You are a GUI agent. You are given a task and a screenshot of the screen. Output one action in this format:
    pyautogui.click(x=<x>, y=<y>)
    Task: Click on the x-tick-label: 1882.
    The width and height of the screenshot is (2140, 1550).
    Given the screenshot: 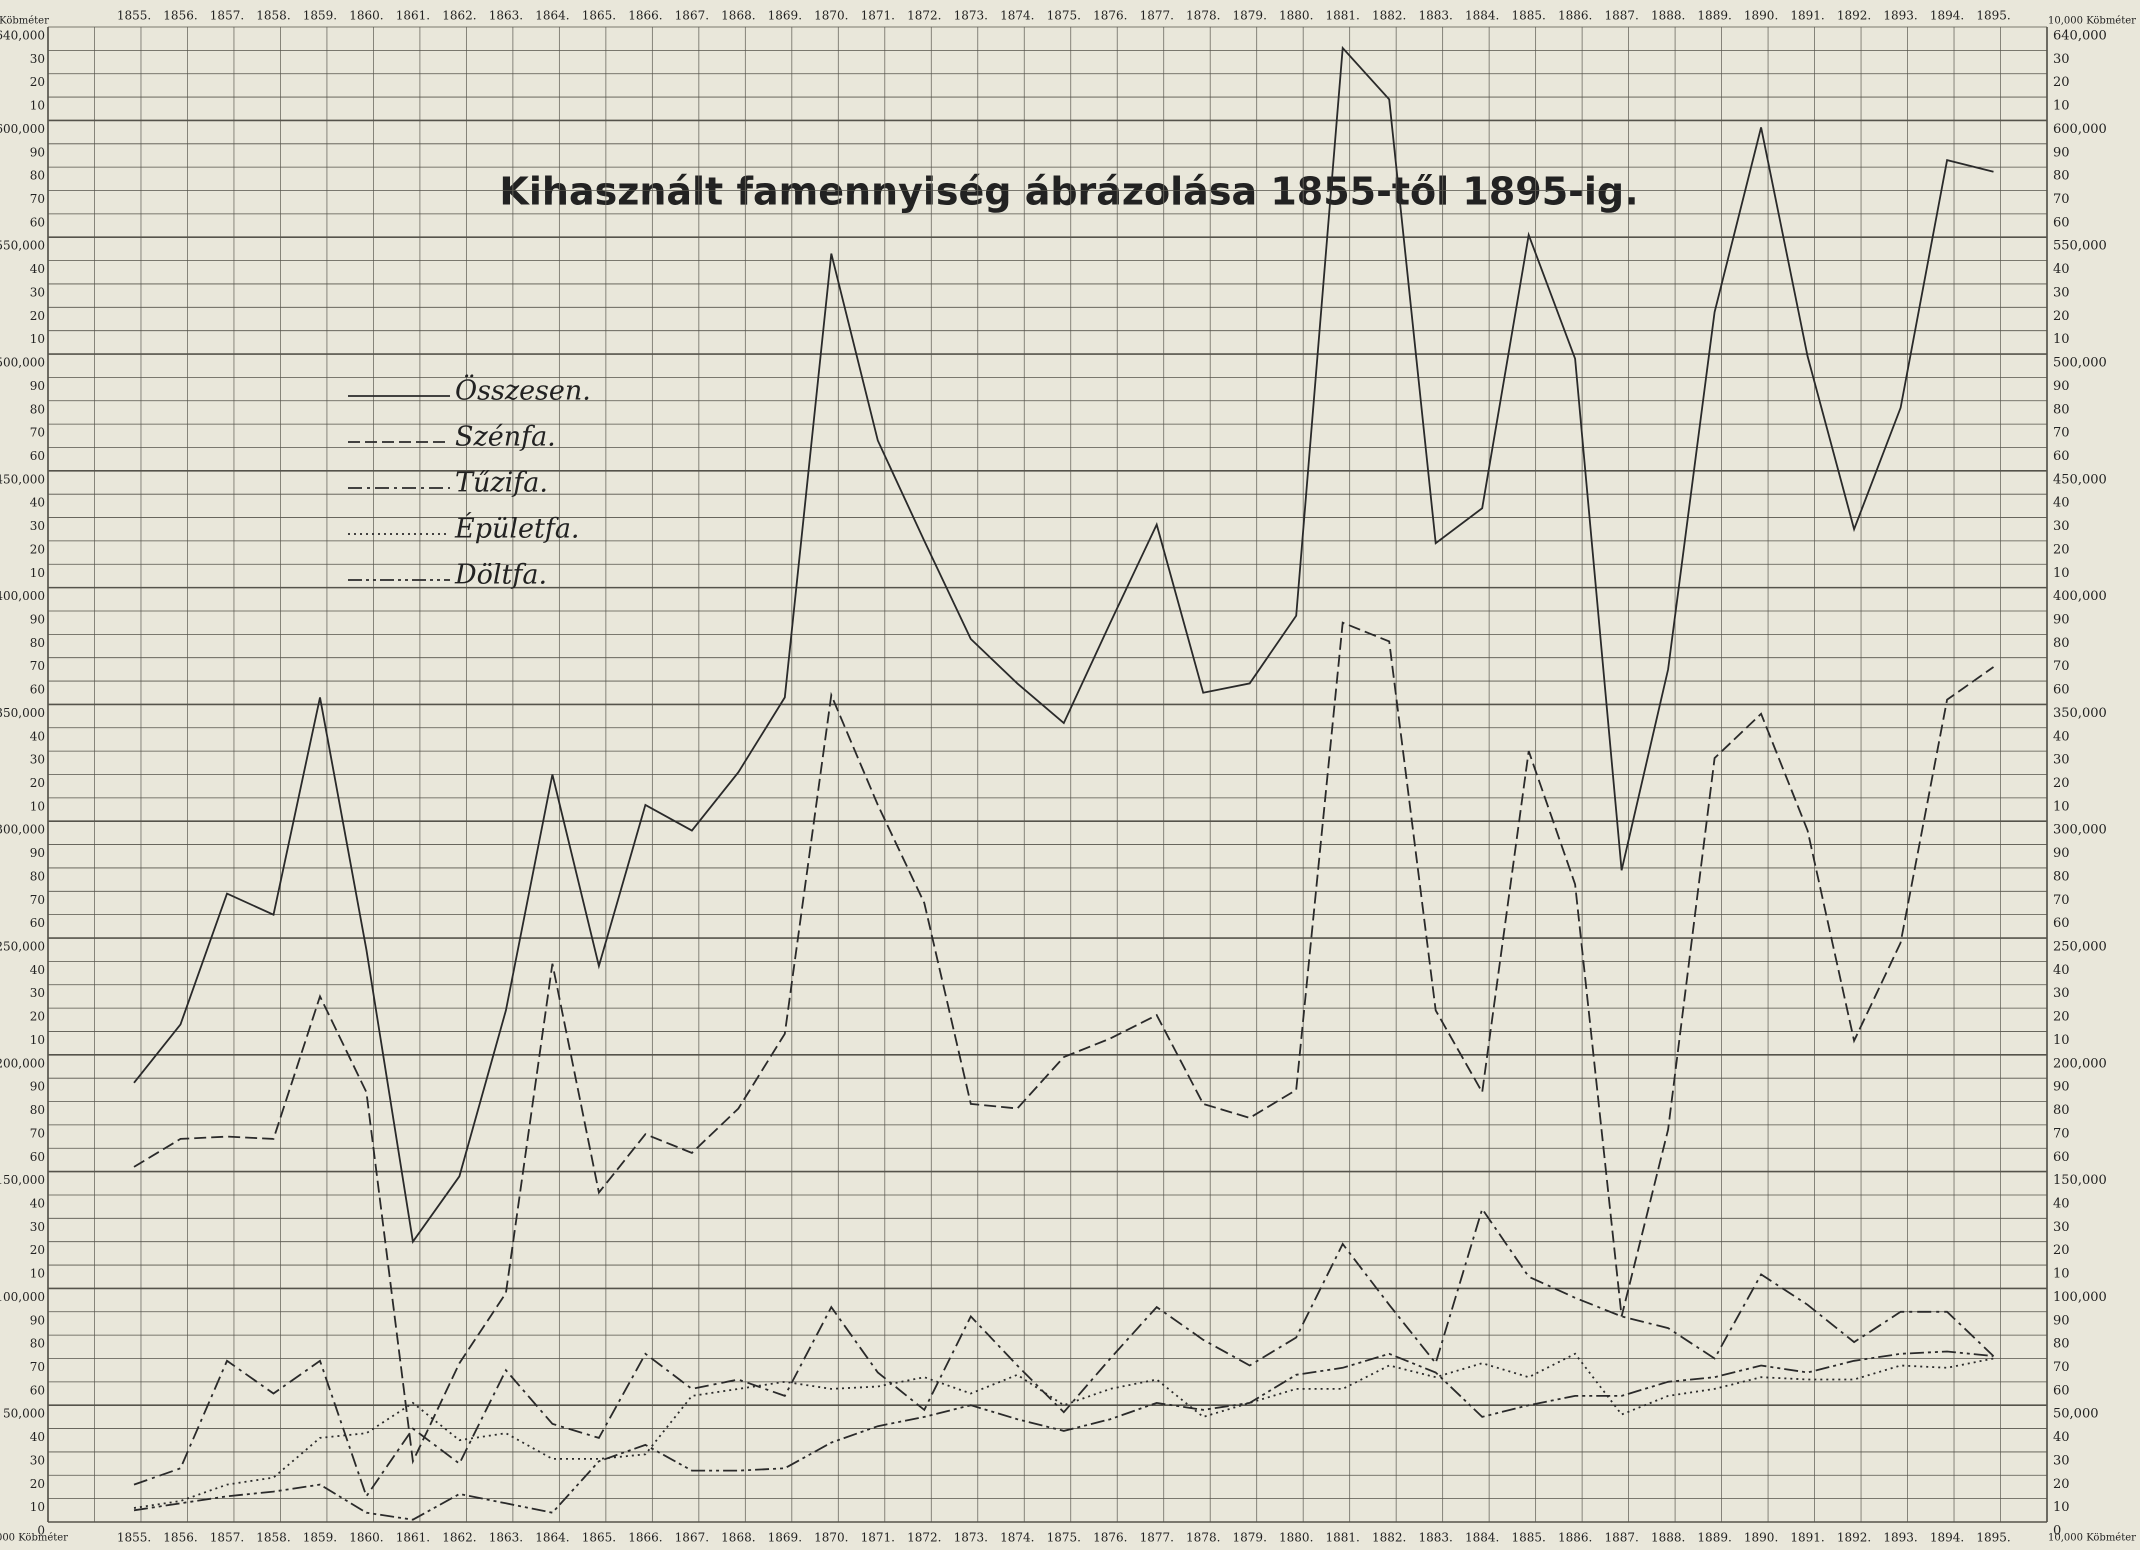 What is the action you would take?
    pyautogui.click(x=1389, y=1538)
    